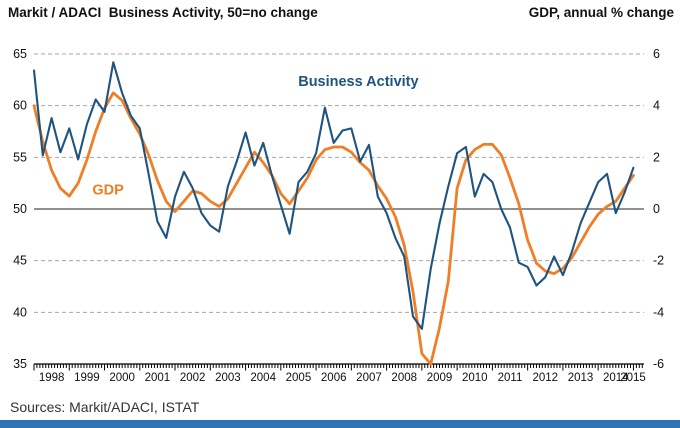 Image resolution: width=680 pixels, height=428 pixels. Describe the element at coordinates (87, 378) in the screenshot. I see `x-year-label: 1999` at that location.